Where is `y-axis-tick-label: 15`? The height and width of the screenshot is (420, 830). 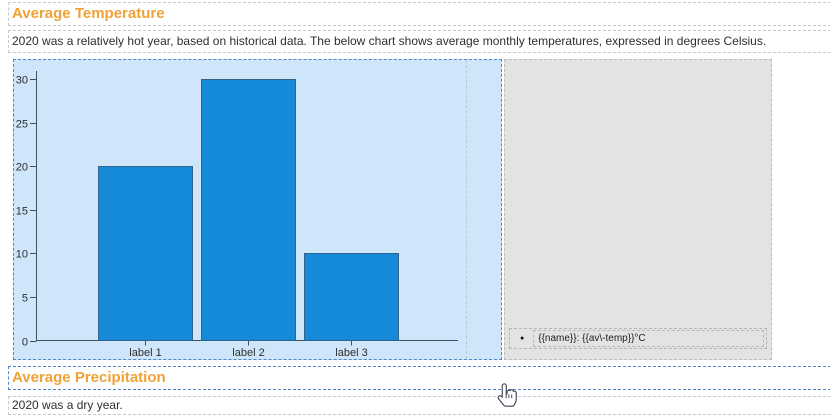
y-axis-tick-label: 15 is located at coordinates (22, 212).